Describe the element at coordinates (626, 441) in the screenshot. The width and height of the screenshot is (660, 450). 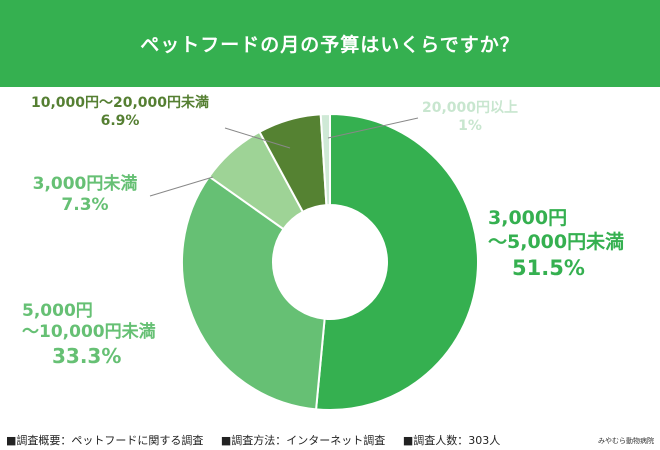
I see `credit-text: みやむら動物病院` at that location.